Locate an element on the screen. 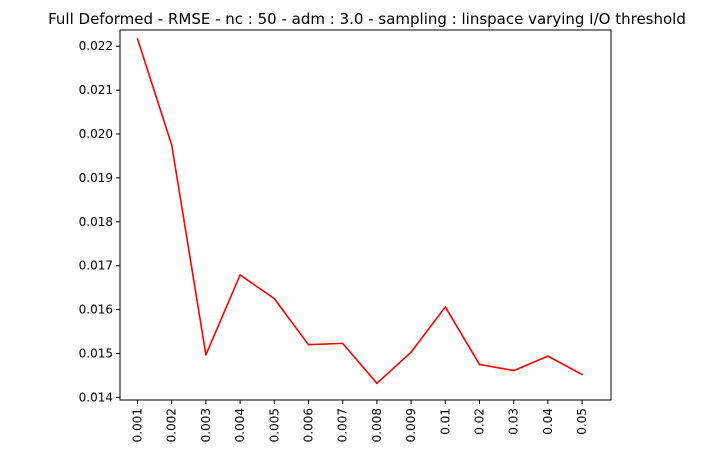  x-tick-label: 0.001 is located at coordinates (138, 425).